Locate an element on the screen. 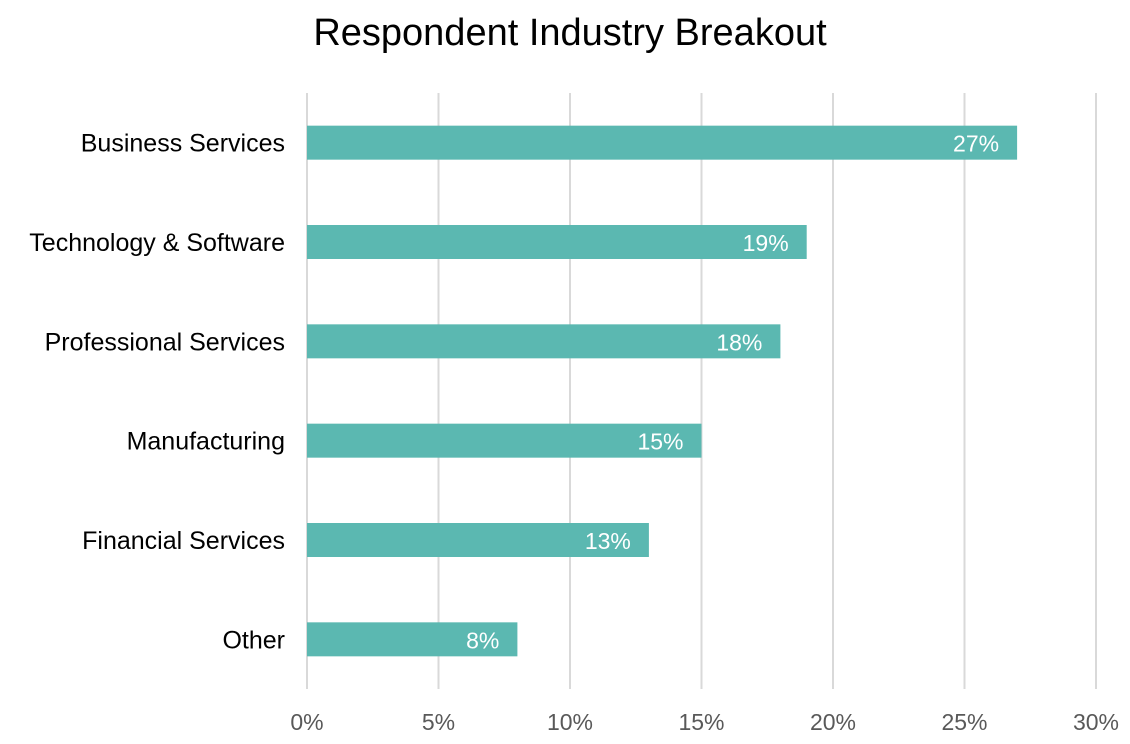 The width and height of the screenshot is (1130, 744). data-label-0: 27% is located at coordinates (976, 144).